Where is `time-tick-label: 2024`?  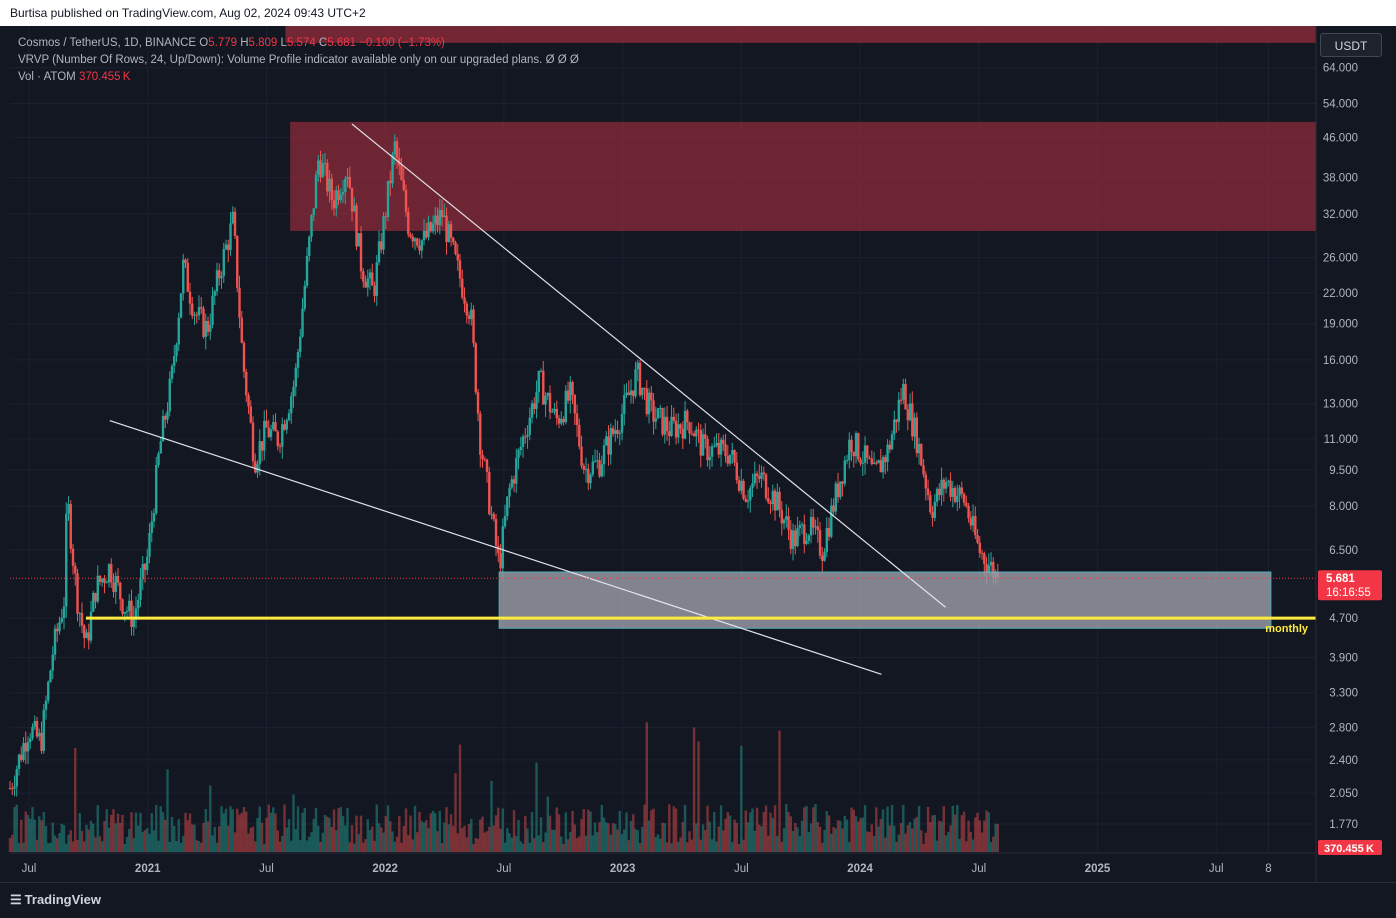
time-tick-label: 2024 is located at coordinates (860, 869).